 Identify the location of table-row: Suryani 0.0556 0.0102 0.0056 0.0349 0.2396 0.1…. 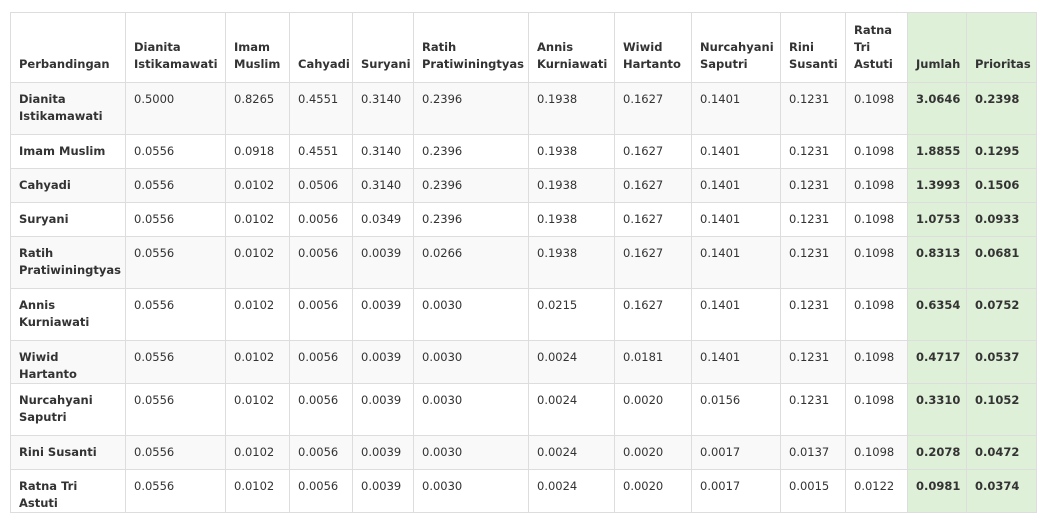
(523, 219).